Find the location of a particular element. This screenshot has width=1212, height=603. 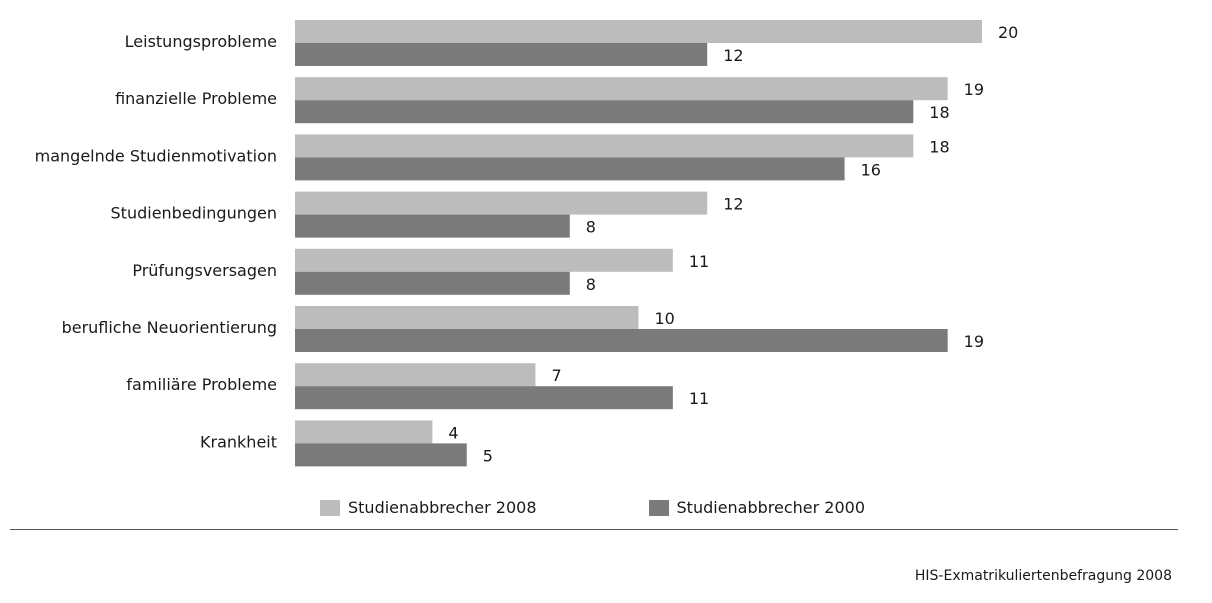

category-label: Leistungsprobleme is located at coordinates (201, 41).